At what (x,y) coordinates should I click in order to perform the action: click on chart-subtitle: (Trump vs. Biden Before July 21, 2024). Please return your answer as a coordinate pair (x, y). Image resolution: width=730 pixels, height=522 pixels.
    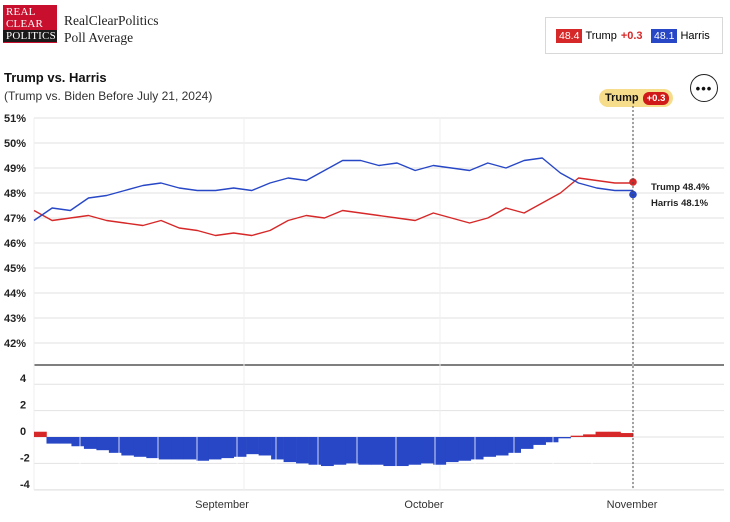
    Looking at the image, I should click on (108, 96).